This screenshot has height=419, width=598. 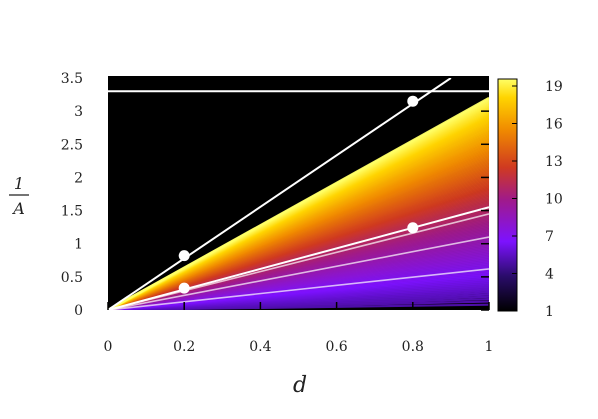 I want to click on x-tick-label: 0.2, so click(x=184, y=347).